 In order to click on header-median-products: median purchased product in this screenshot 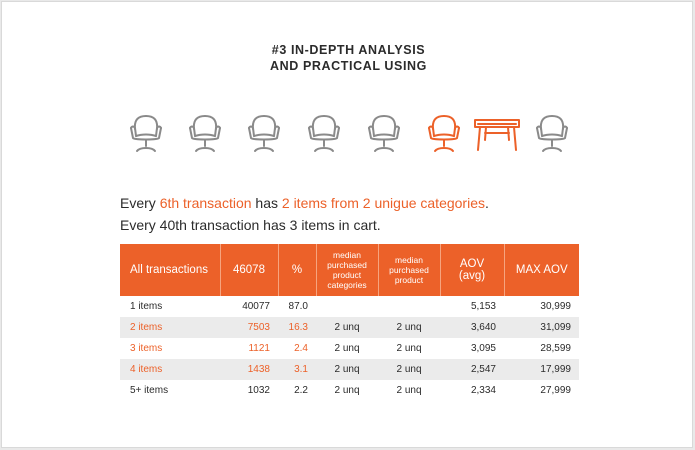, I will do `click(409, 270)`.